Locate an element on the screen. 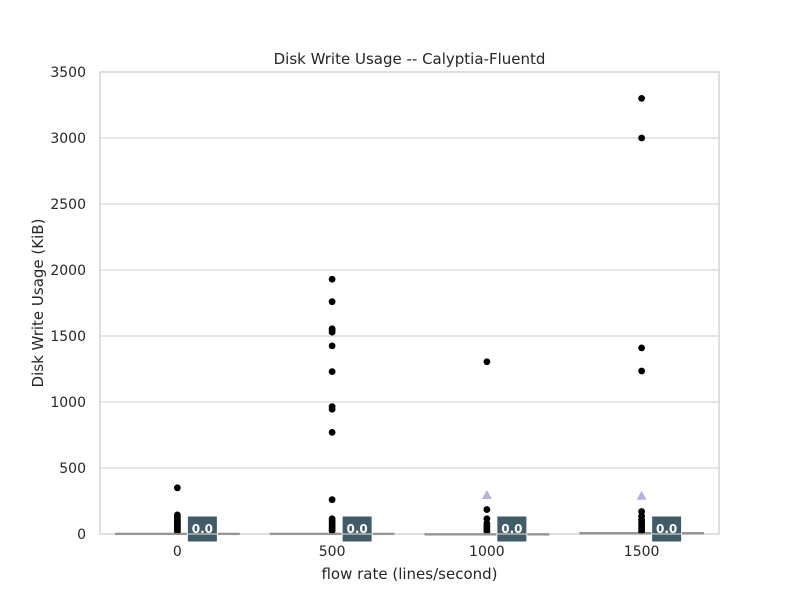 The image size is (800, 600). y-tick-label: 2500 is located at coordinates (68, 205).